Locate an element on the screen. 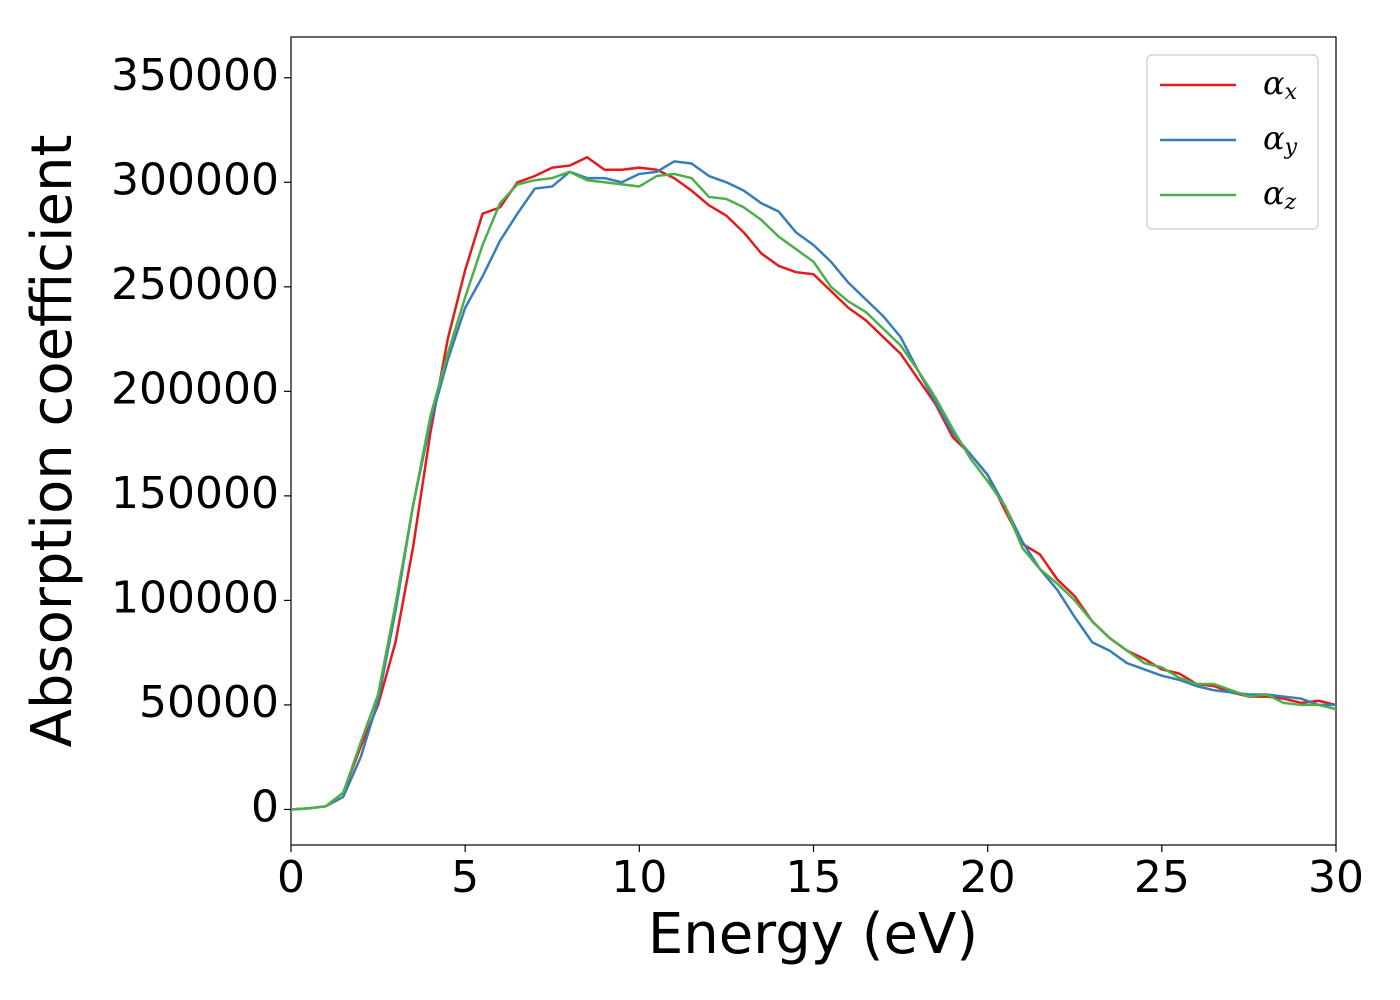 This screenshot has height=1000, width=1400. y-tick-label: 50000 is located at coordinates (209, 702).